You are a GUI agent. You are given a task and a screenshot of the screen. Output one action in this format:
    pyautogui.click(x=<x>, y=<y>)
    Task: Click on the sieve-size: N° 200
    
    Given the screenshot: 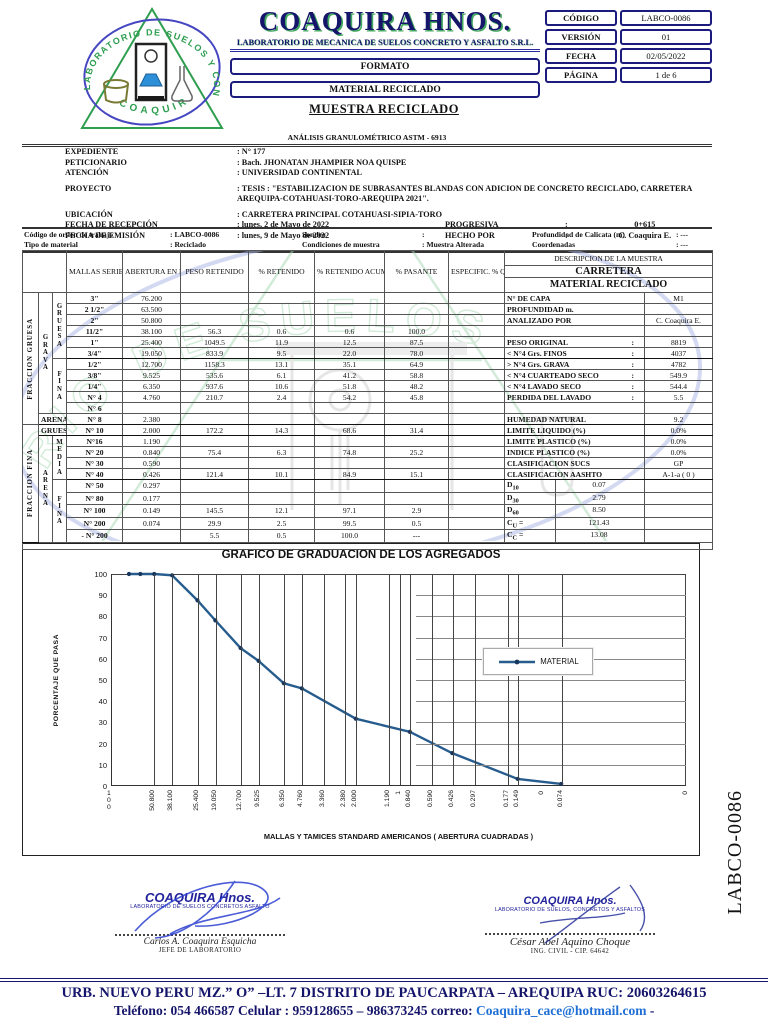 What is the action you would take?
    pyautogui.click(x=95, y=523)
    